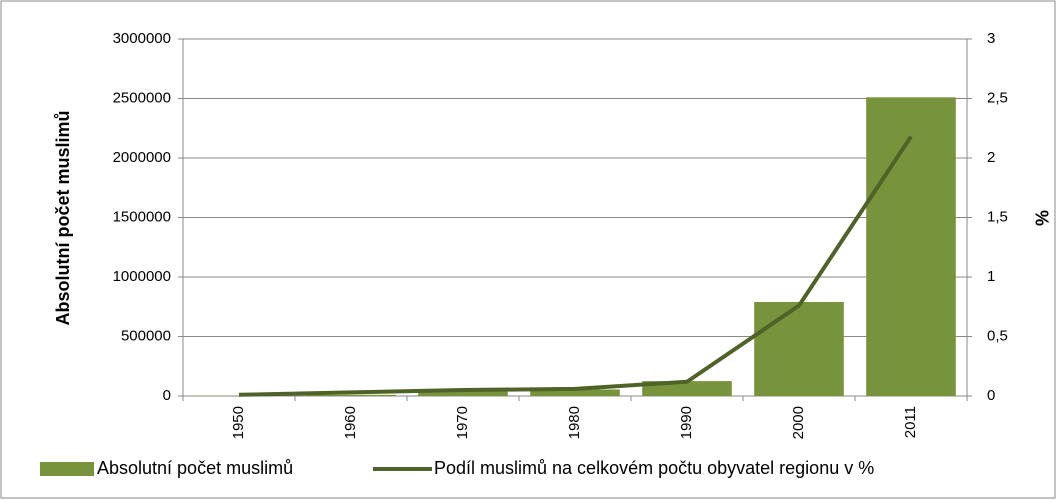 Image resolution: width=1057 pixels, height=500 pixels. I want to click on y2-tick-label: 1,5, so click(997, 216).